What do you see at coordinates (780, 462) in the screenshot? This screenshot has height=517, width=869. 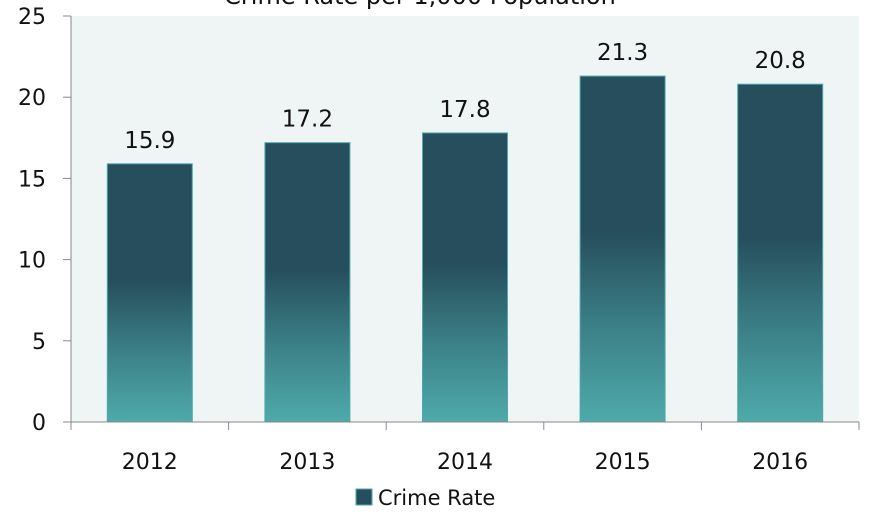 I see `x-tick-label-2016: 2016` at bounding box center [780, 462].